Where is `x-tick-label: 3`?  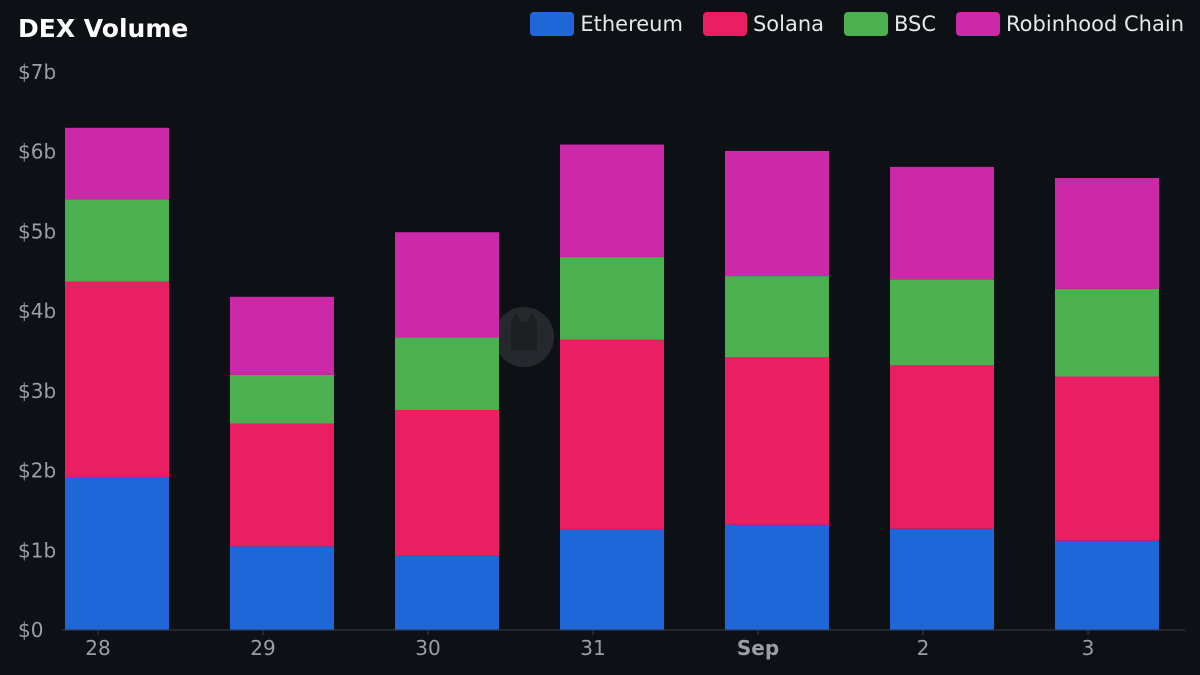
x-tick-label: 3 is located at coordinates (1088, 648).